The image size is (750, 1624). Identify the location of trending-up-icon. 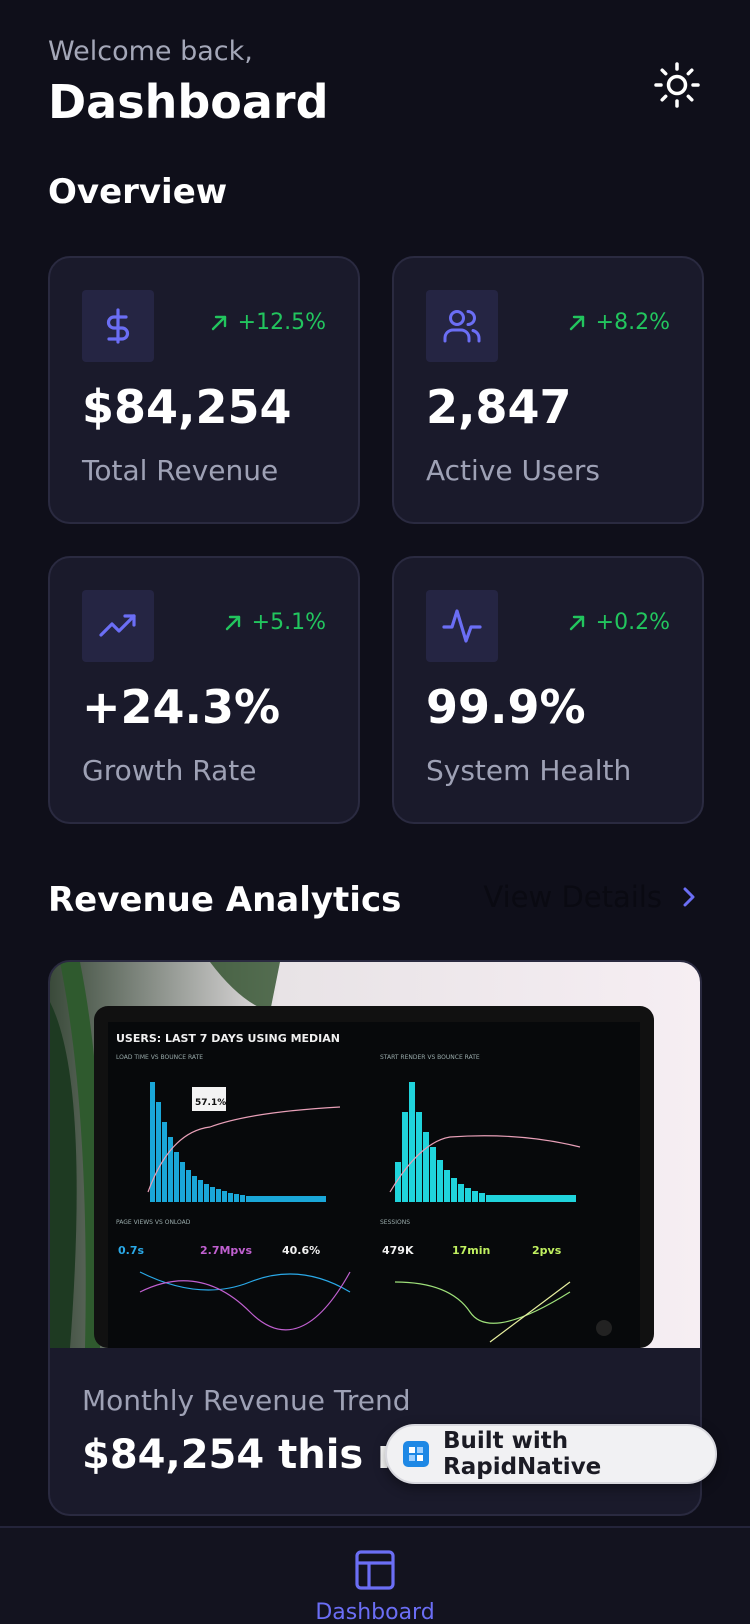
(117, 625).